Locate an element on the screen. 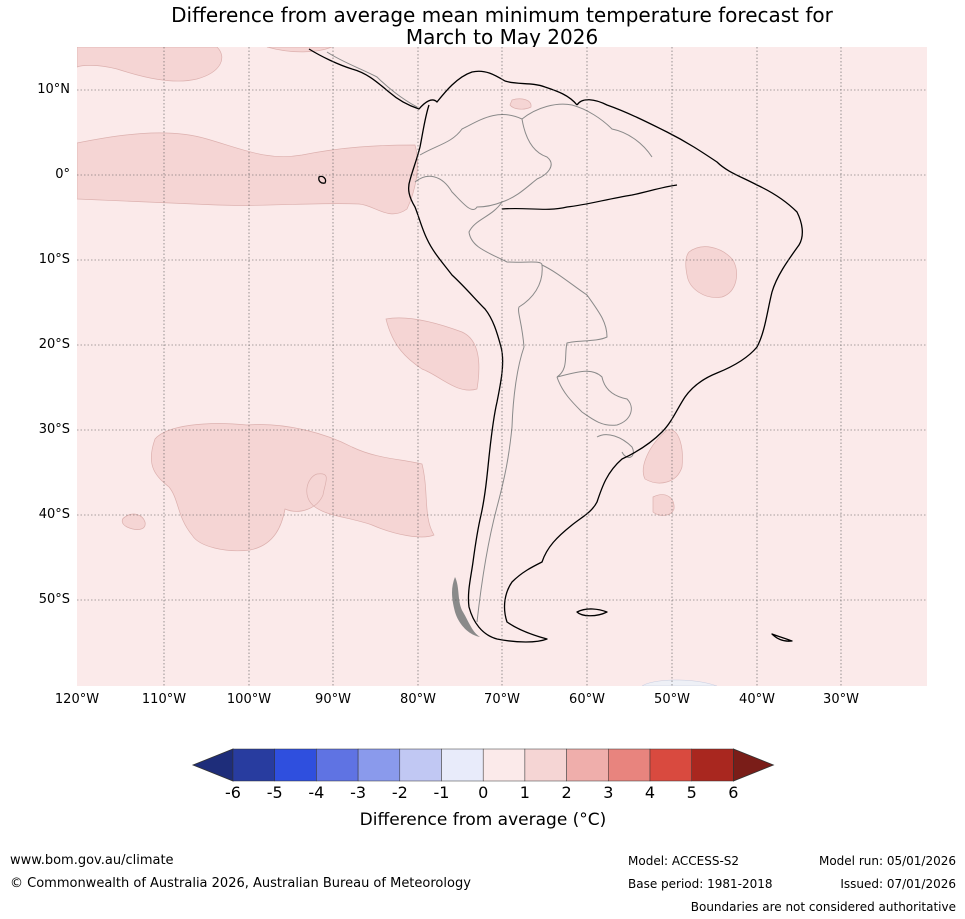 The width and height of the screenshot is (965, 919). base-period-text: Base period: 1981-2018 is located at coordinates (700, 884).